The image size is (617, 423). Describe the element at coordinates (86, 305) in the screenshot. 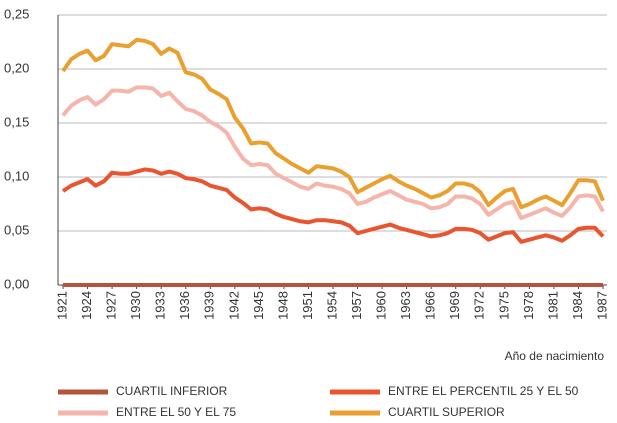

I see `x-tick-label: 1924` at that location.